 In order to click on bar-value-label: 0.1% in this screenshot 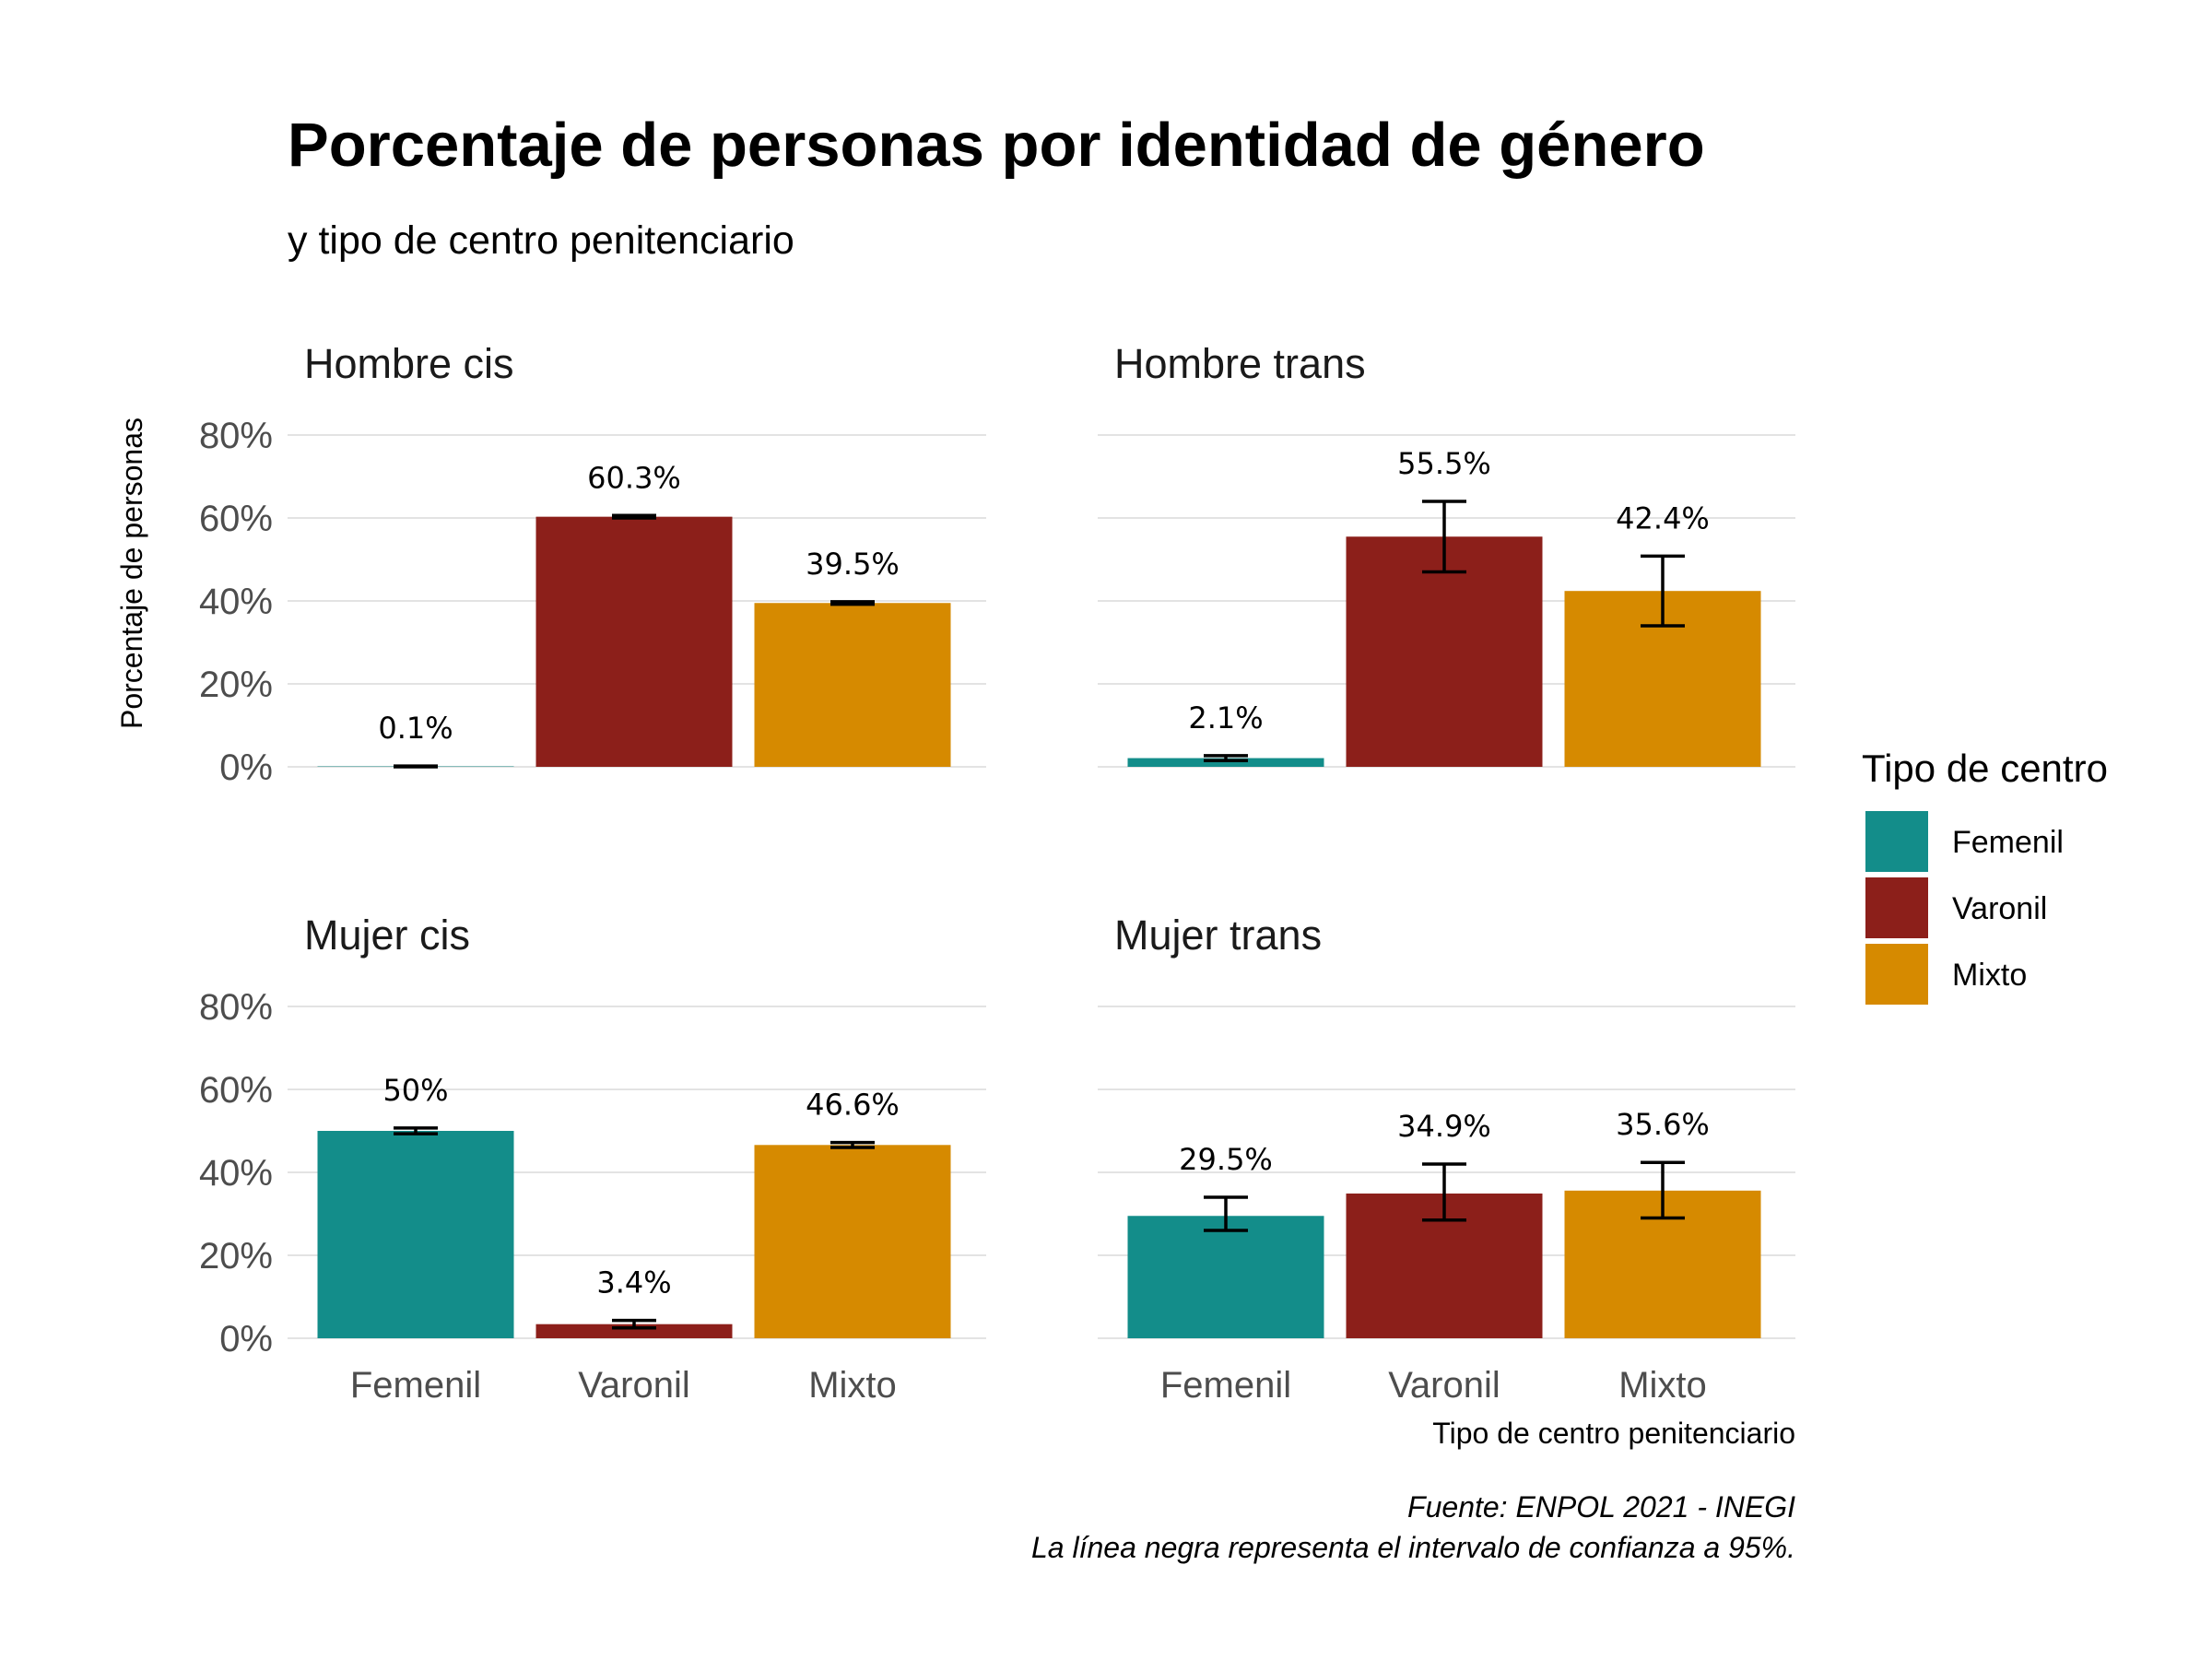, I will do `click(415, 728)`.